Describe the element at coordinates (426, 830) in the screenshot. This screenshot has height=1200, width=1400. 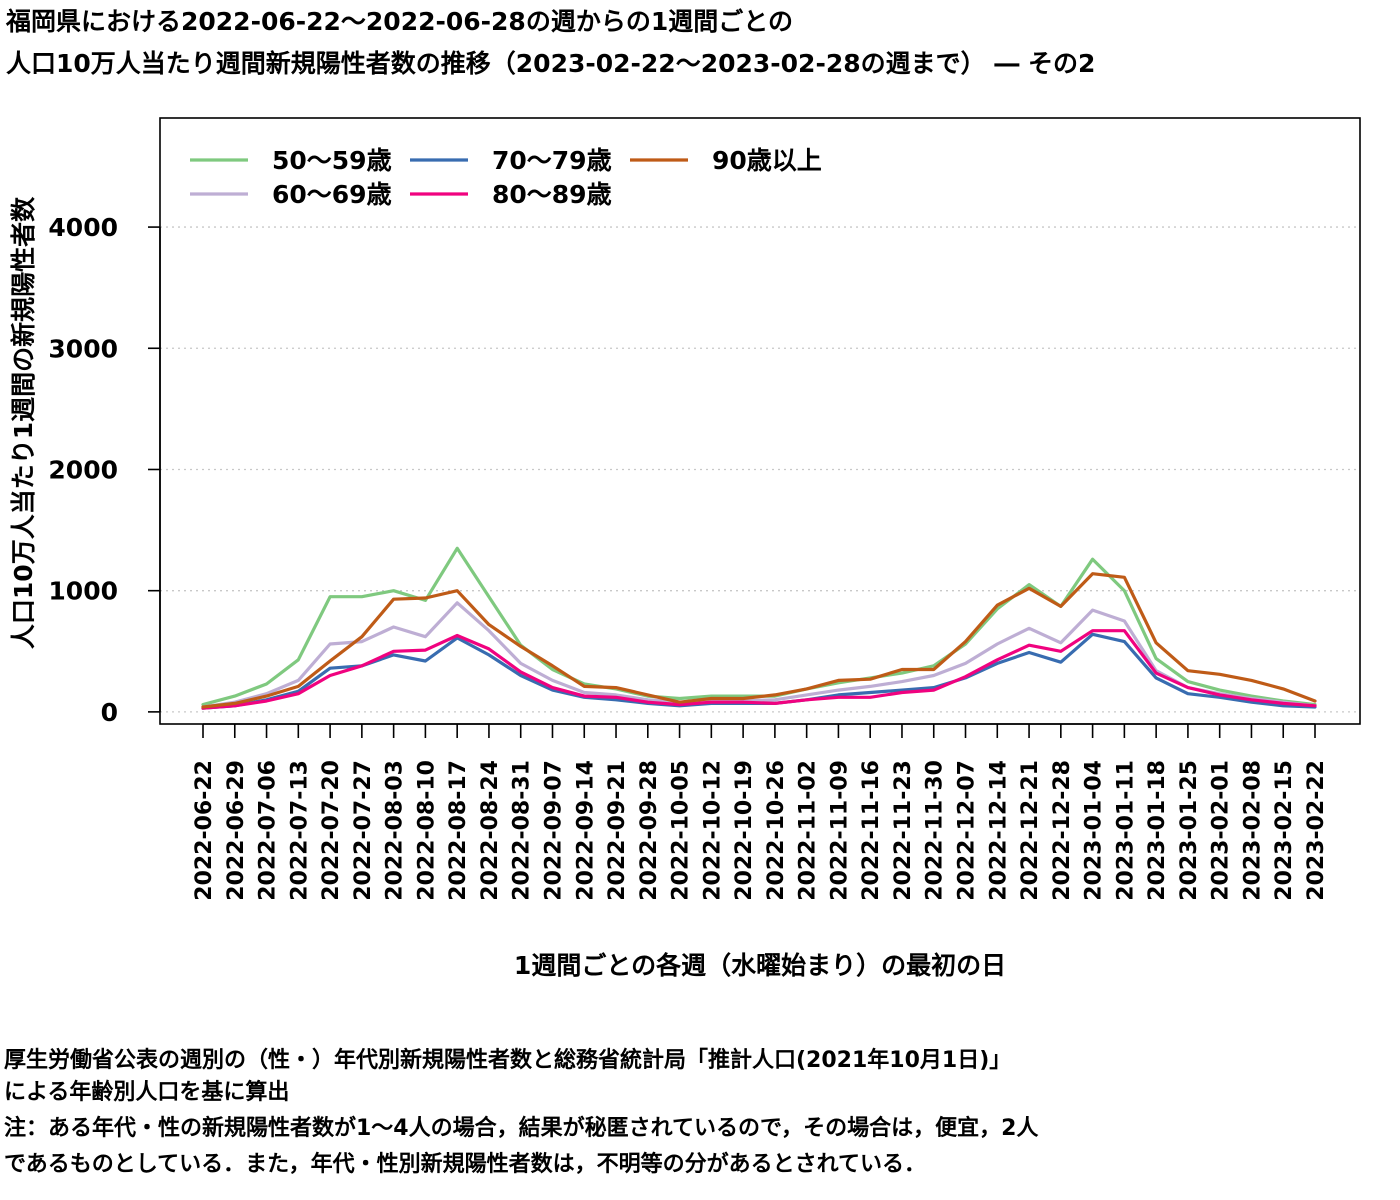
I see `x-tick-label: 2022-08-10` at that location.